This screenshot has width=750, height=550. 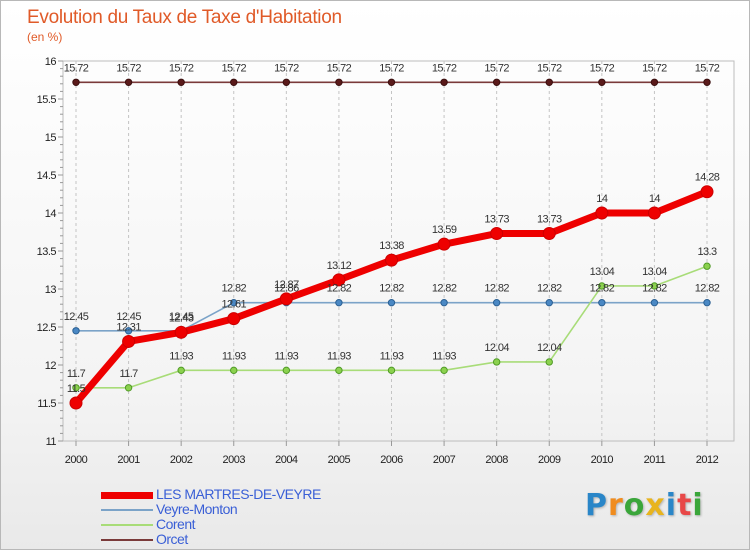 I want to click on logo-letter: t, so click(x=685, y=505).